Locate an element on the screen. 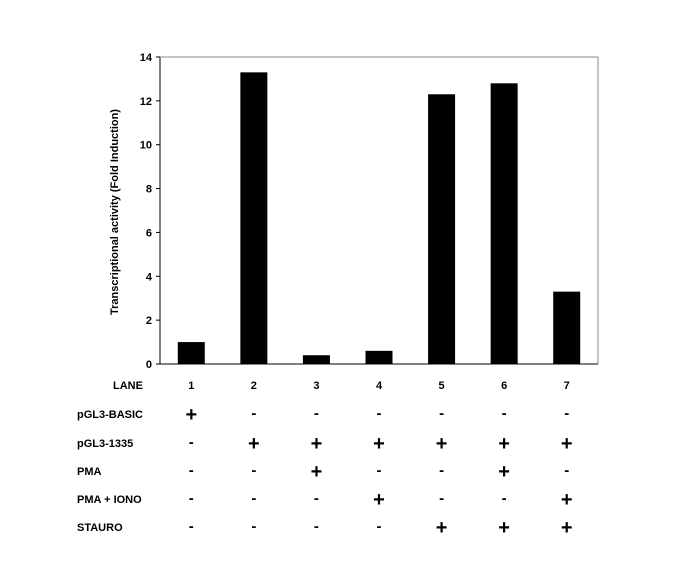 This screenshot has width=685, height=571. lane-number: 4 is located at coordinates (379, 386).